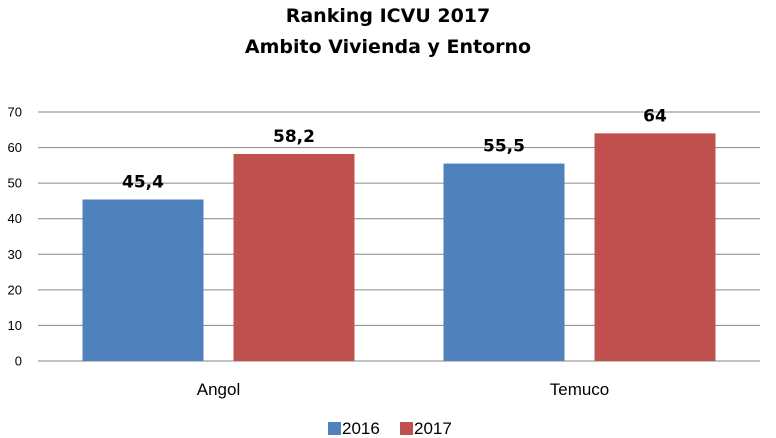 The height and width of the screenshot is (438, 776). I want to click on y-tick-label: 60, so click(15, 147).